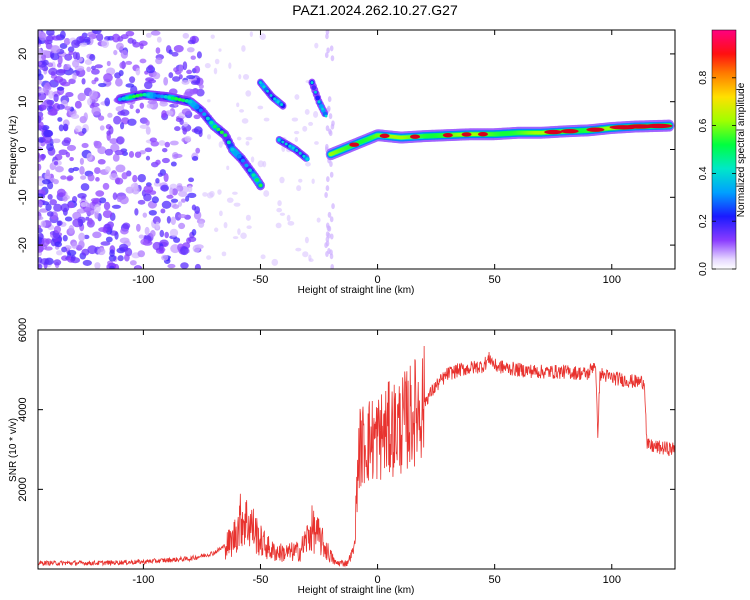  Describe the element at coordinates (23, 245) in the screenshot. I see `spectrogram-y-tick-label: -20` at that location.